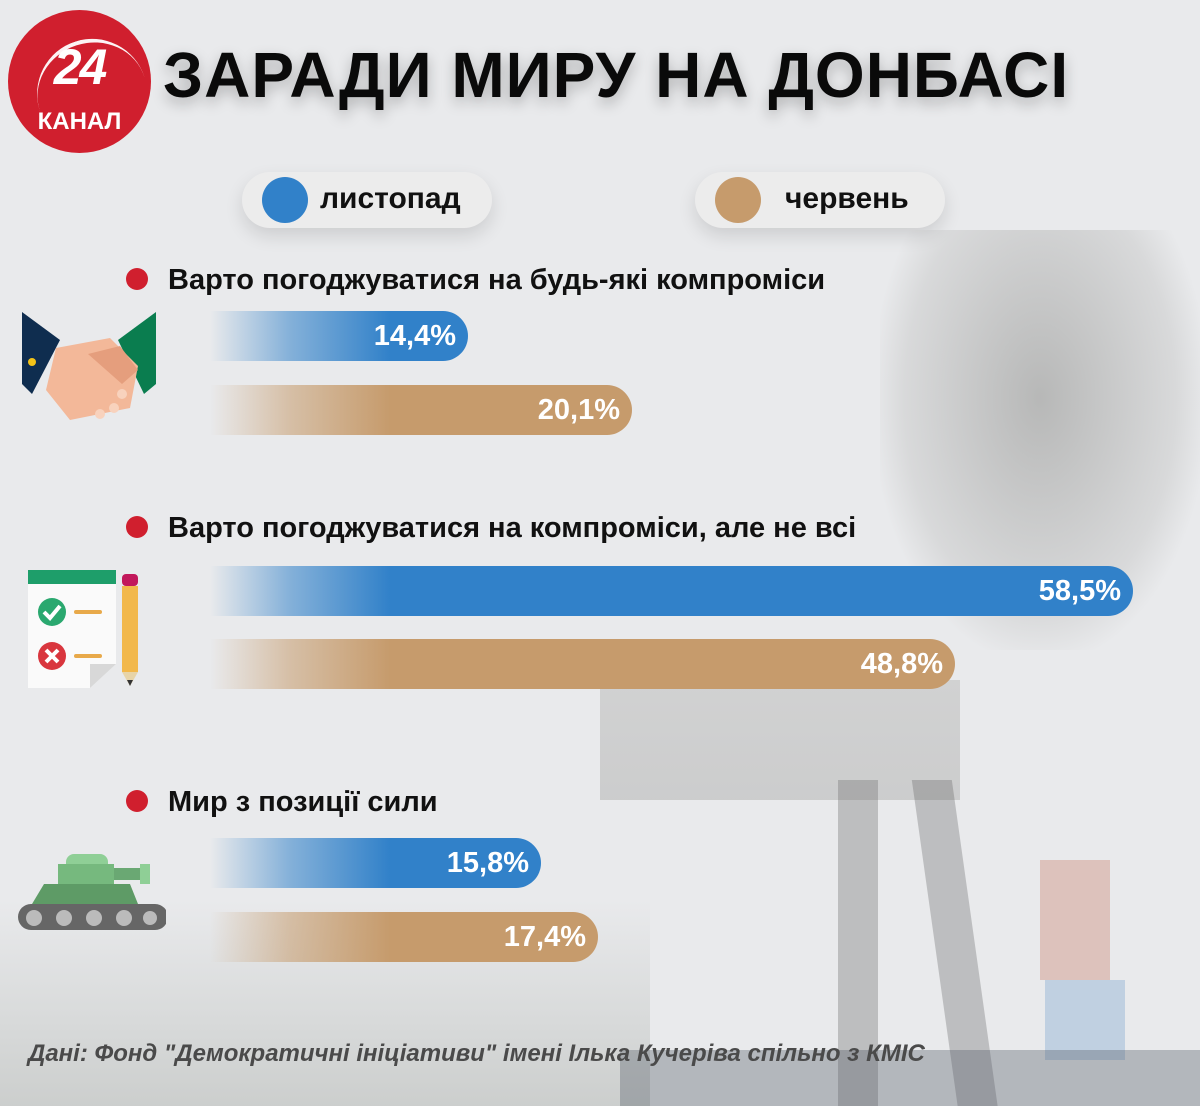 Image resolution: width=1200 pixels, height=1106 pixels. I want to click on page-title: ЗАРАДИ МИРУ НА ДОНБАСІ, so click(616, 75).